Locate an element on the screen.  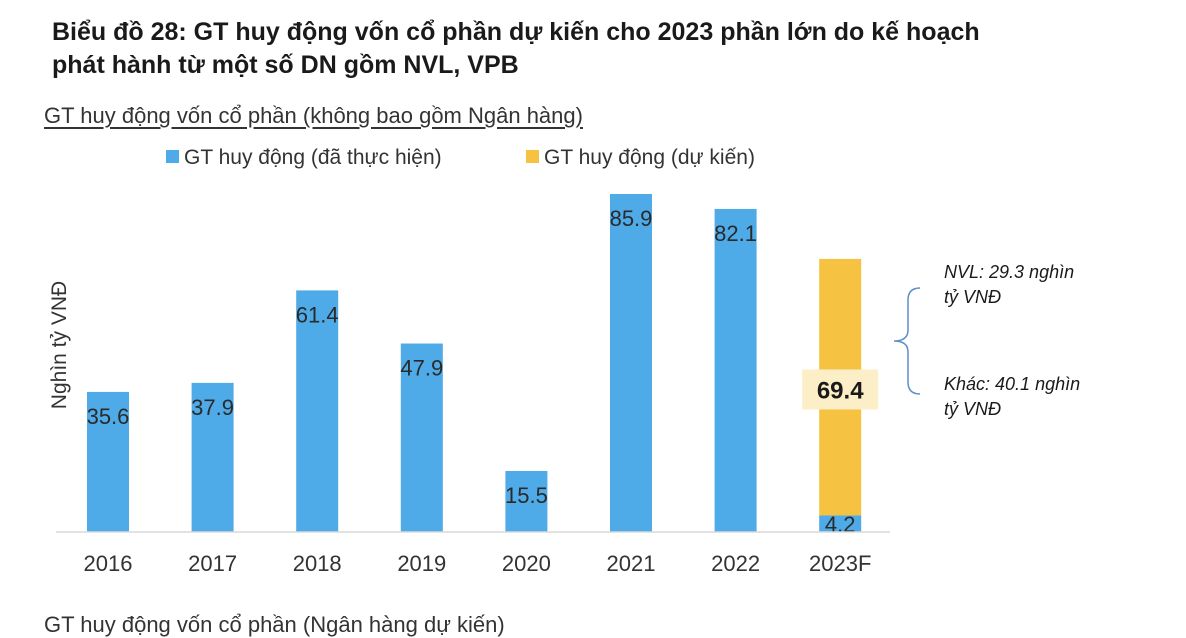
data-label-2019: 47.9 is located at coordinates (421, 368).